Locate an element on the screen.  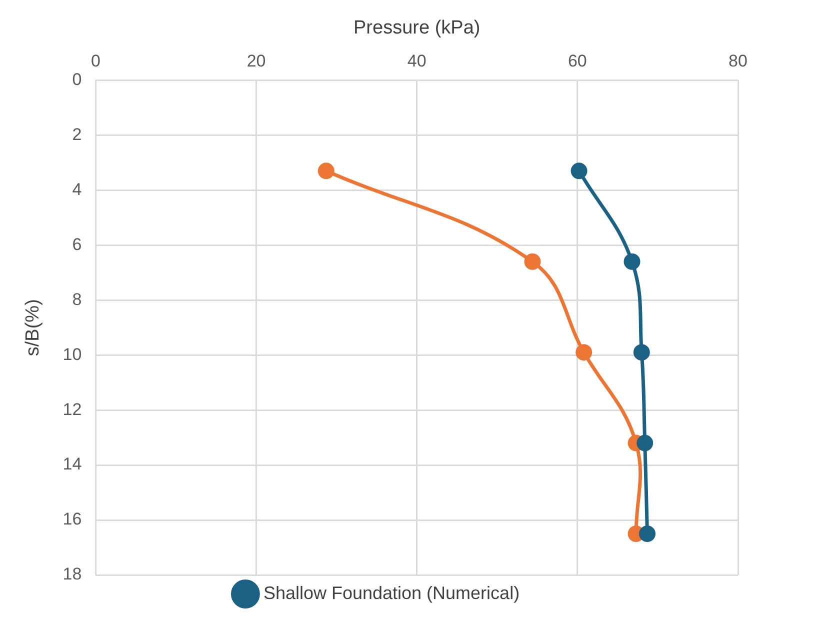
y-tick-label: 0 is located at coordinates (77, 79).